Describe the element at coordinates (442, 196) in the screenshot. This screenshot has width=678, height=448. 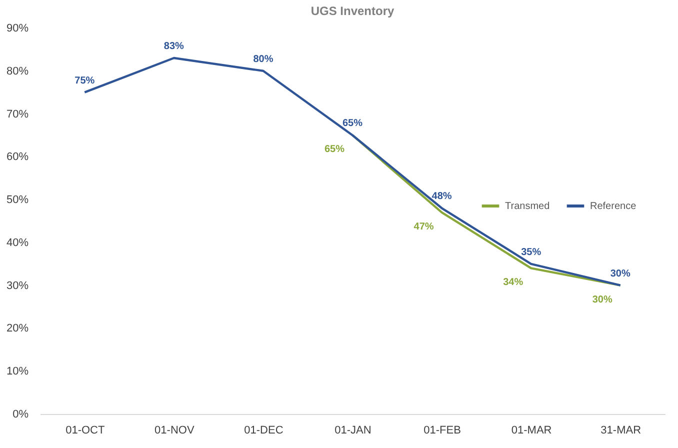
I see `data-label: 48%` at that location.